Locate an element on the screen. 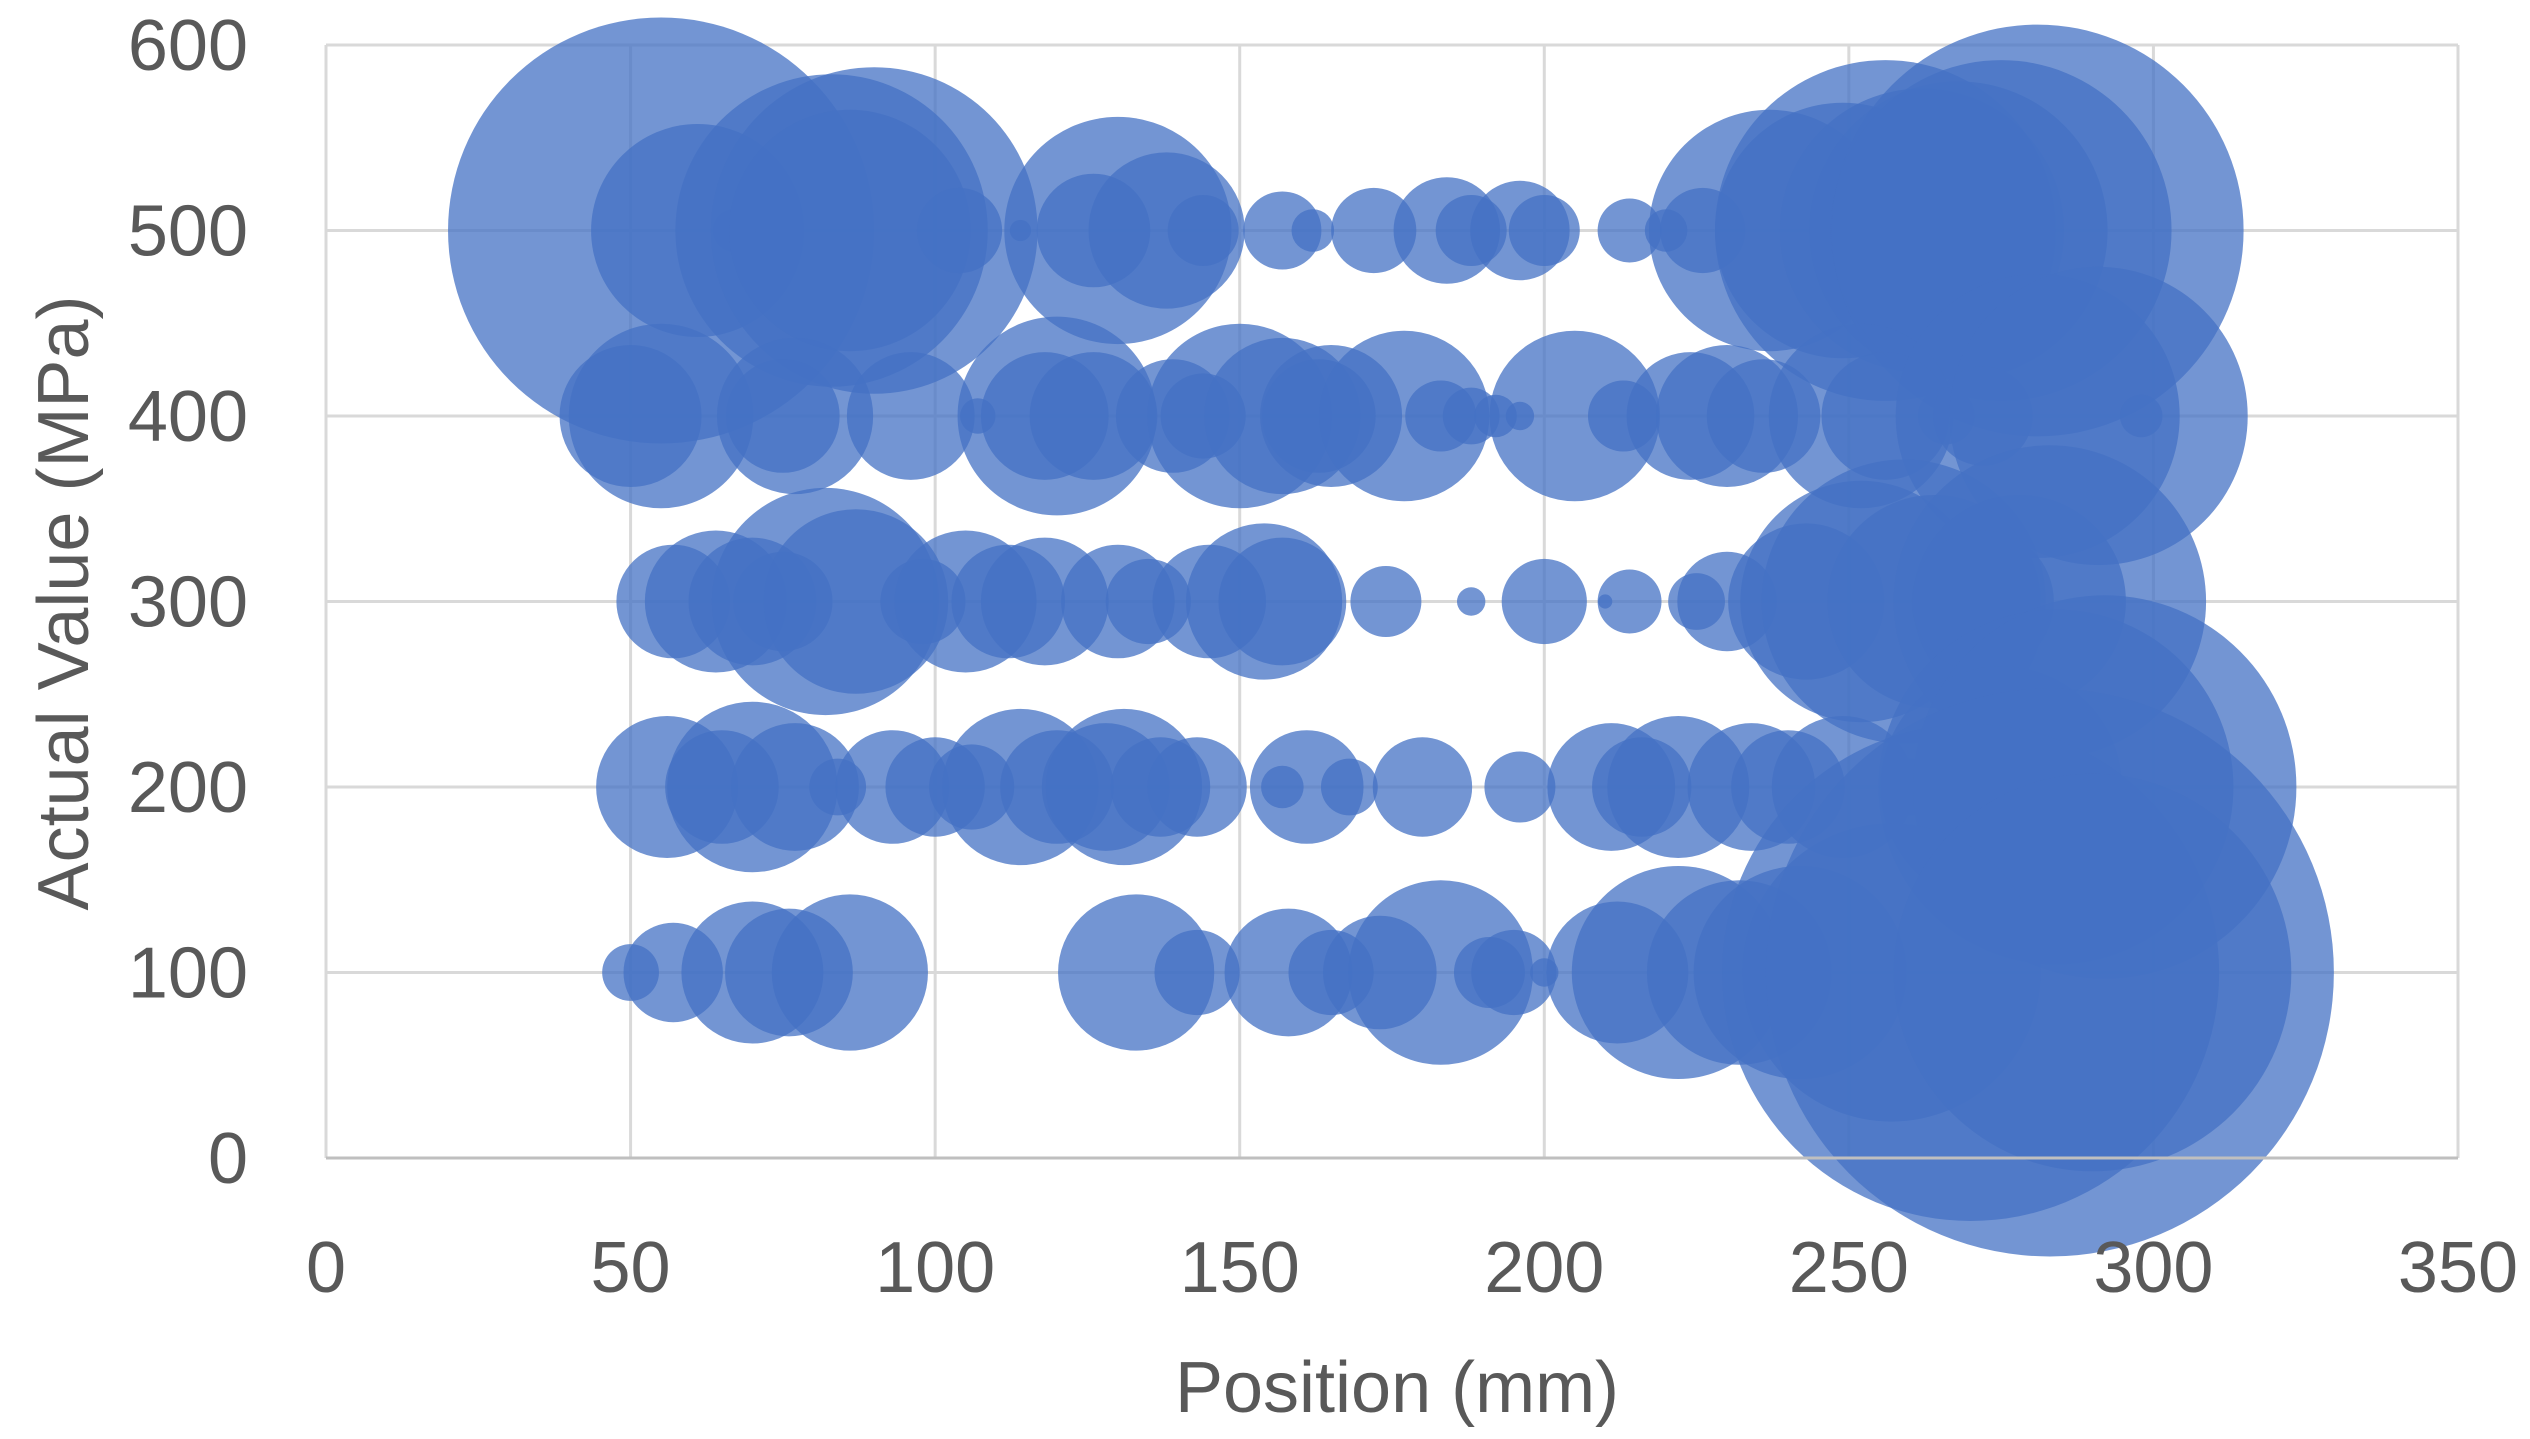  x-axis-title: Position (mm) is located at coordinates (1397, 1388).